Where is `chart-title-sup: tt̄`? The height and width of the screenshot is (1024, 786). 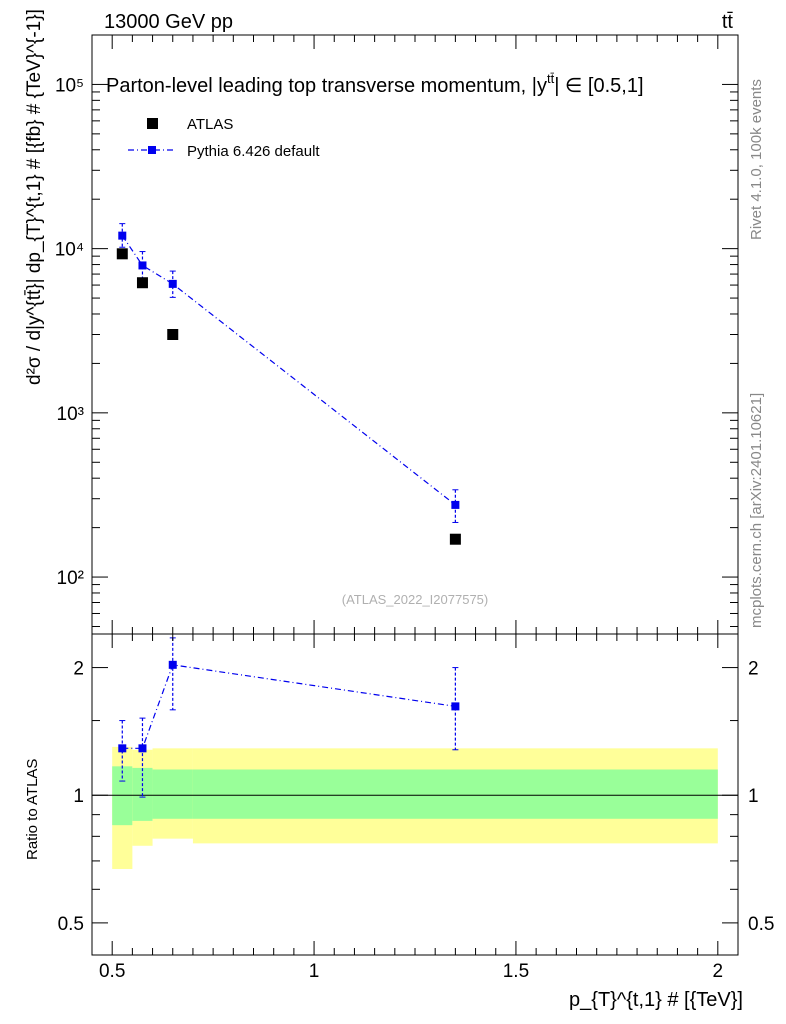
chart-title-sup: tt̄ is located at coordinates (551, 78).